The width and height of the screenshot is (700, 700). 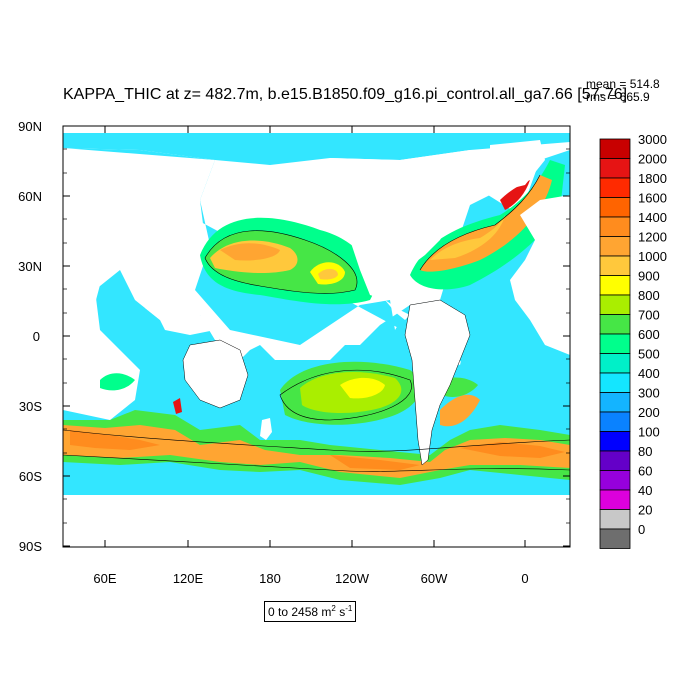 What do you see at coordinates (652, 198) in the screenshot?
I see `colorbar-label: 1600` at bounding box center [652, 198].